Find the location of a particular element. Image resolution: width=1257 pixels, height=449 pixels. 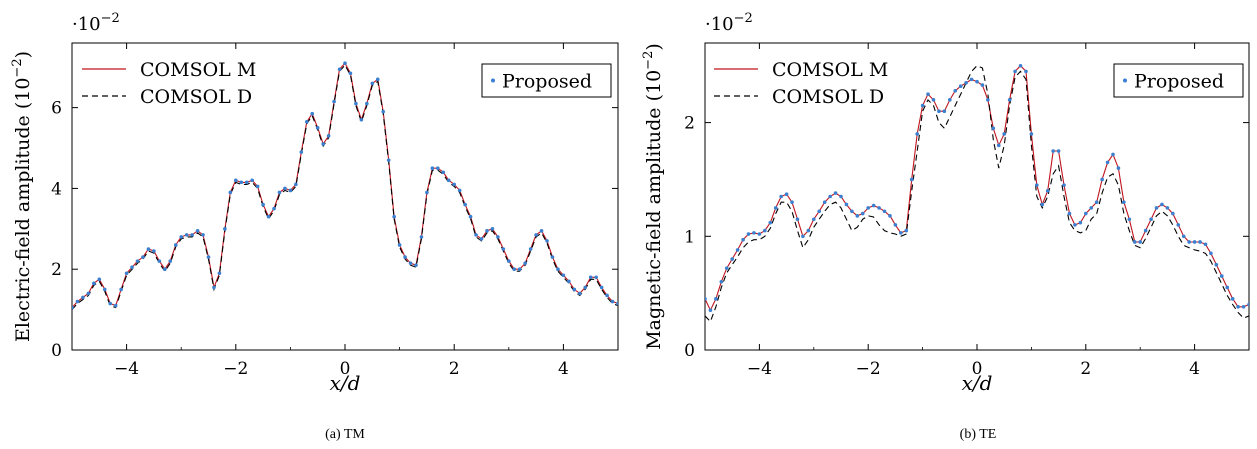

x-tick-label: −4 is located at coordinates (759, 369).